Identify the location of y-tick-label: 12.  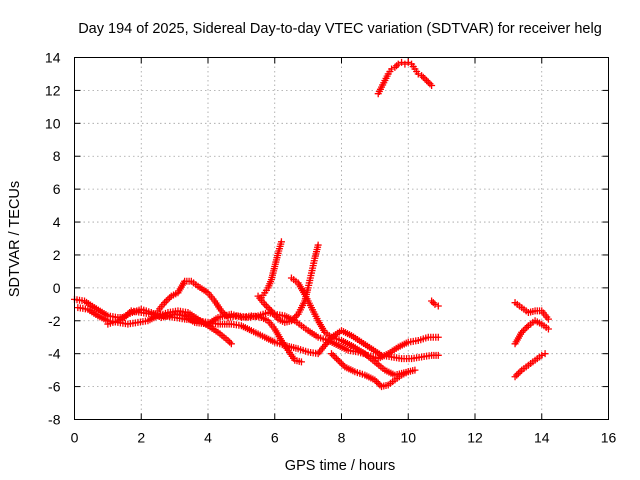
(53, 90).